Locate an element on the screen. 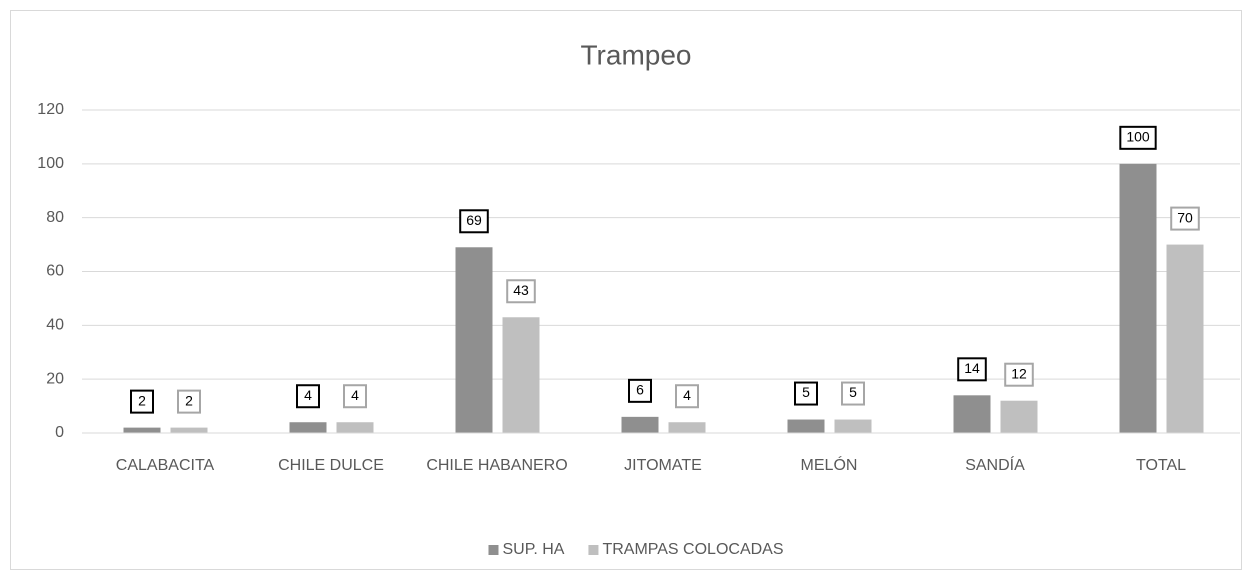 Image resolution: width=1252 pixels, height=580 pixels. y-tick-label: 60 is located at coordinates (55, 271).